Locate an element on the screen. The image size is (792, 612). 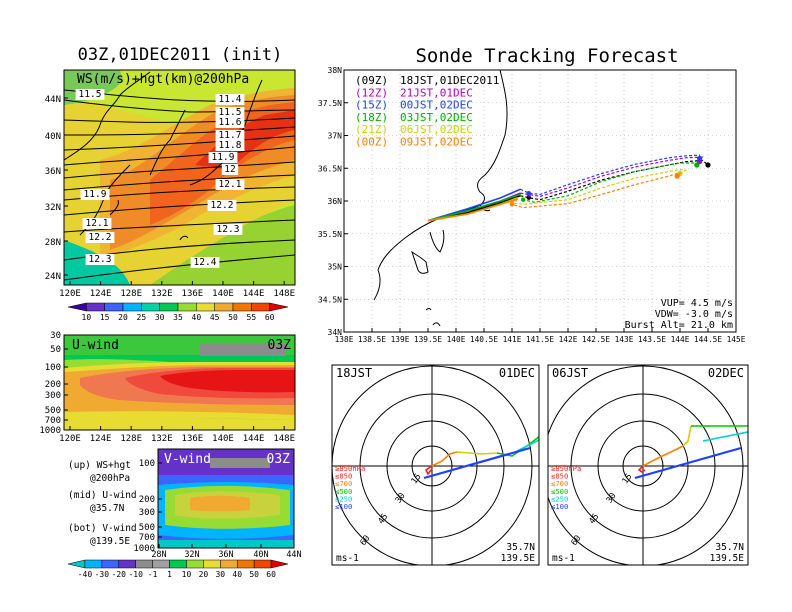
vwind-p-tick-label: 700 is located at coordinates (147, 538).